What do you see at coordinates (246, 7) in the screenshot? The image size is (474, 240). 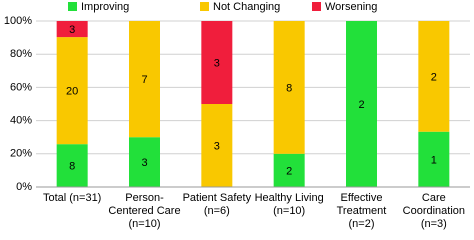 I see `legend-label: Not Changing` at bounding box center [246, 7].